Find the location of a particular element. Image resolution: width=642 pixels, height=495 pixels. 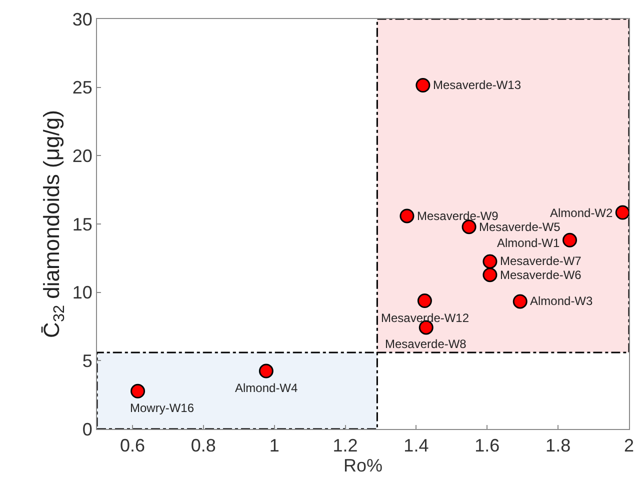

annotation: Mowry-W16 is located at coordinates (162, 408).